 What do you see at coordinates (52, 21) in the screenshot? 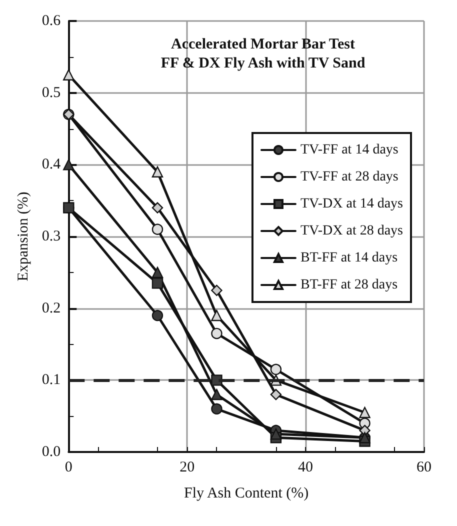
I see `y-tick-label: 0.6` at bounding box center [52, 21].